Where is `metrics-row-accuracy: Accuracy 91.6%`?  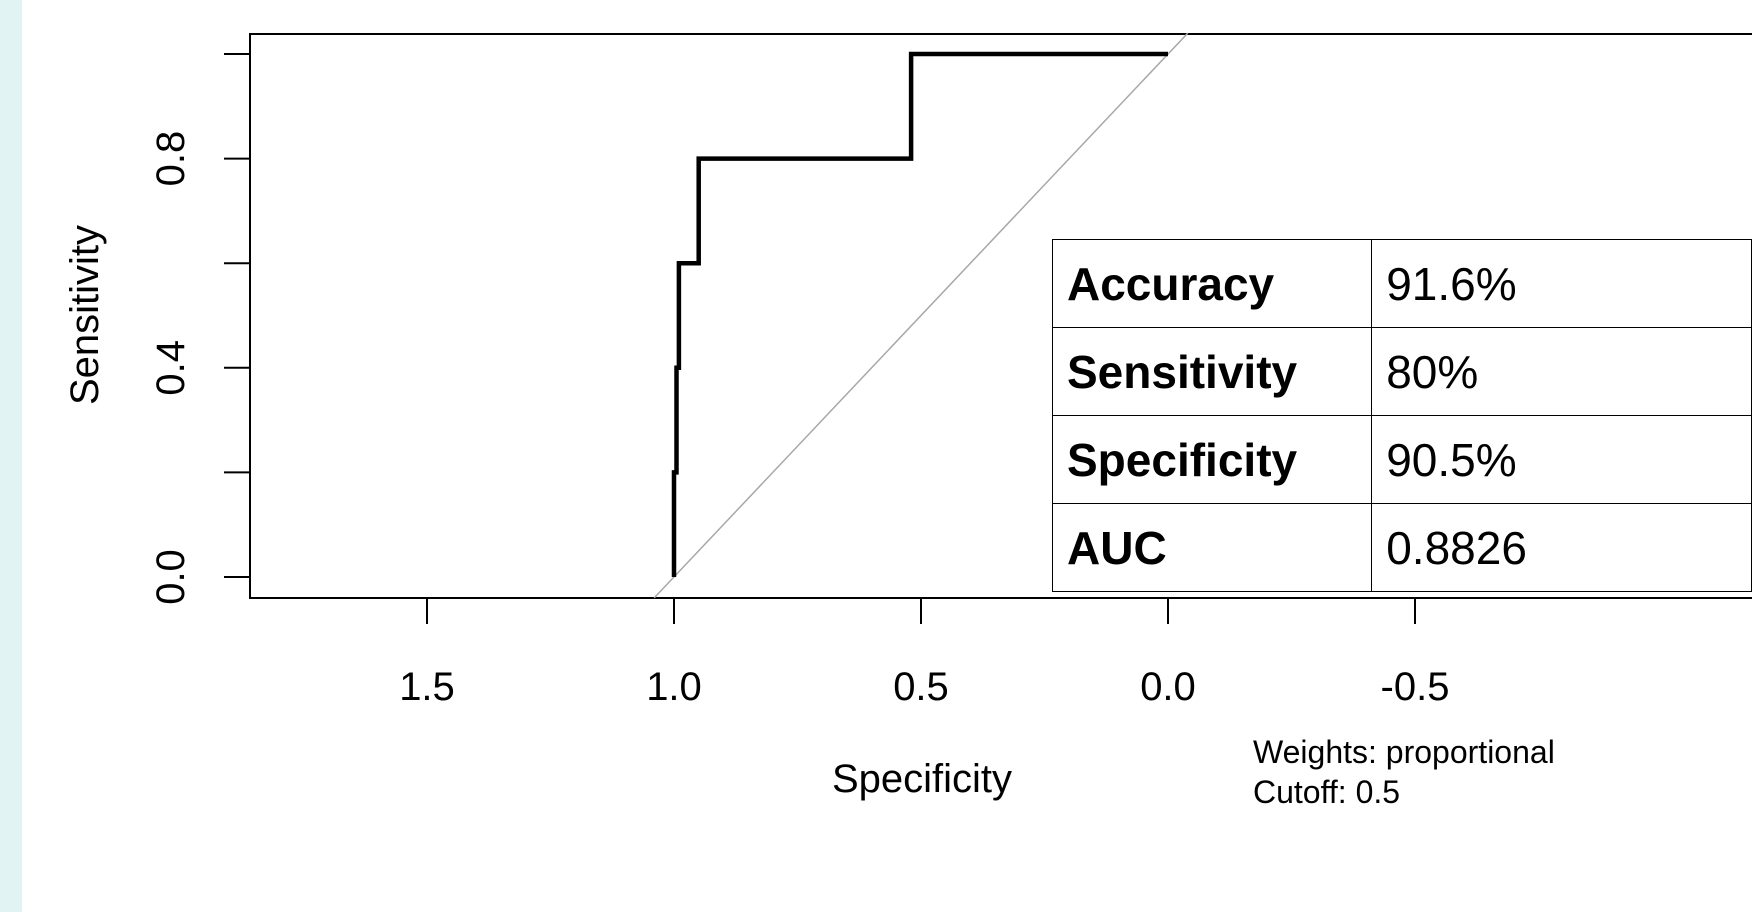
metrics-row-accuracy: Accuracy 91.6% is located at coordinates (1401, 283).